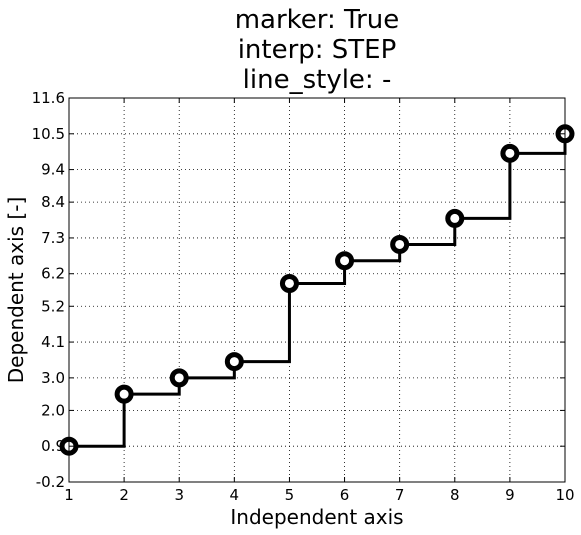 This screenshot has height=535, width=581. What do you see at coordinates (400, 495) in the screenshot?
I see `x-tick-label: 7` at bounding box center [400, 495].